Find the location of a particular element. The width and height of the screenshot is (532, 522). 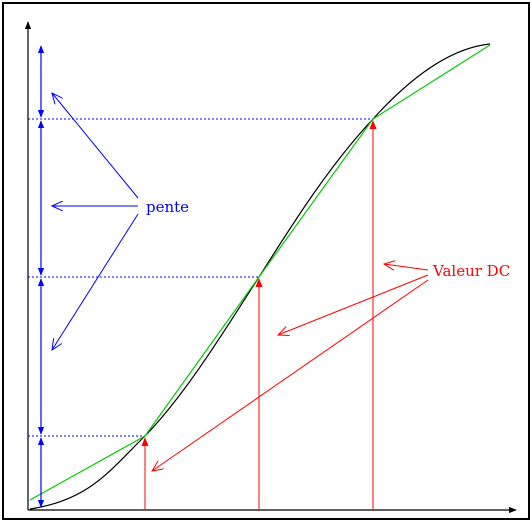

pente-pointer-down is located at coordinates (95, 281).